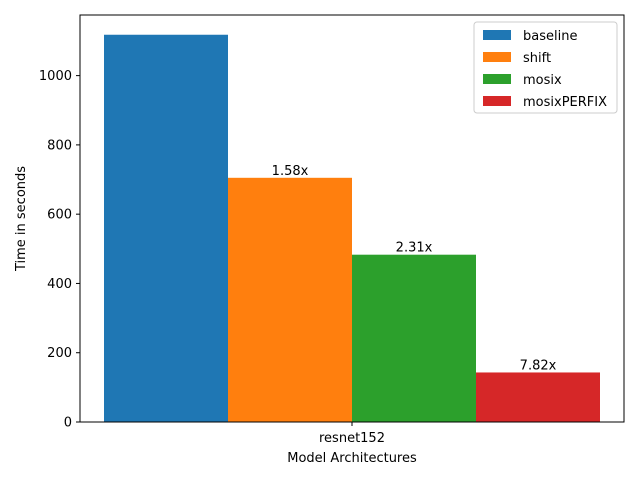  I want to click on bar-label-mosixperfix: 7.82x, so click(538, 365).